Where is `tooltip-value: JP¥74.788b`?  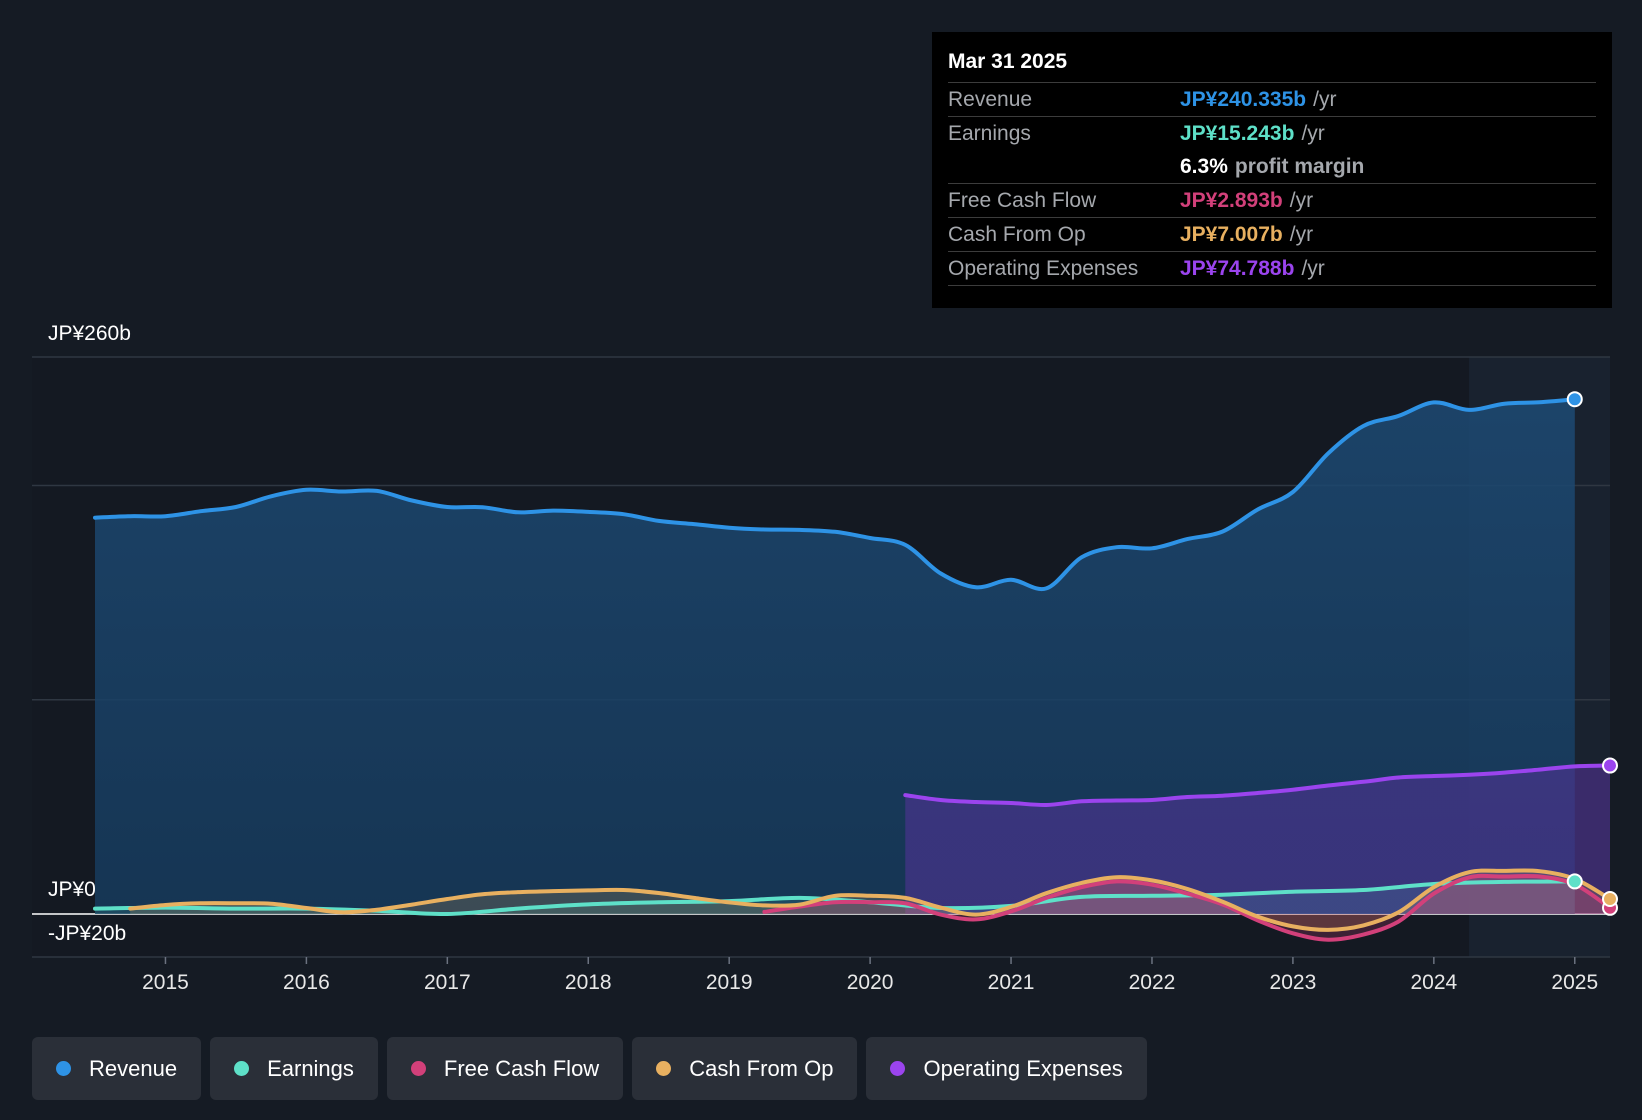
tooltip-value: JP¥74.788b is located at coordinates (1237, 268).